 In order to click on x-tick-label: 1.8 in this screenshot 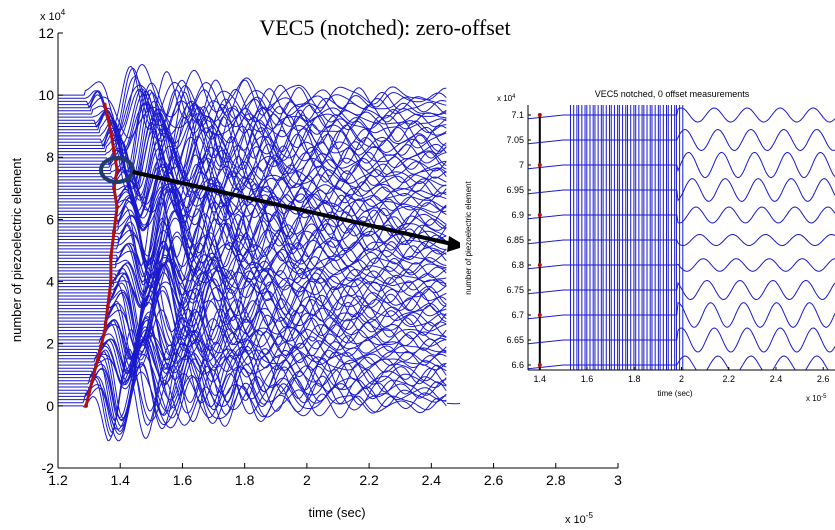, I will do `click(634, 379)`.